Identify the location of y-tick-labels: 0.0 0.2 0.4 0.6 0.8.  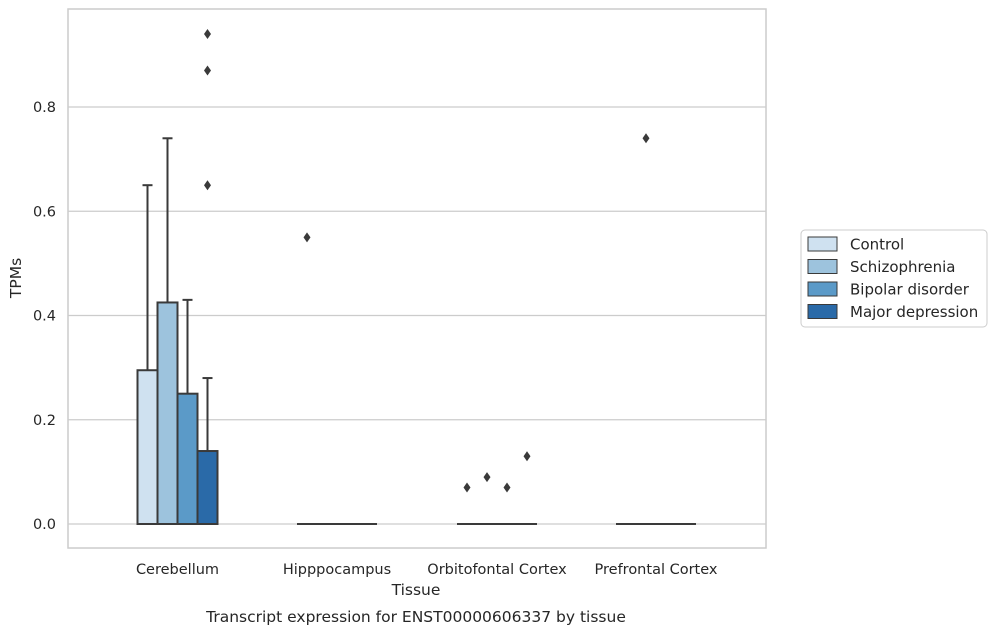
(44, 316).